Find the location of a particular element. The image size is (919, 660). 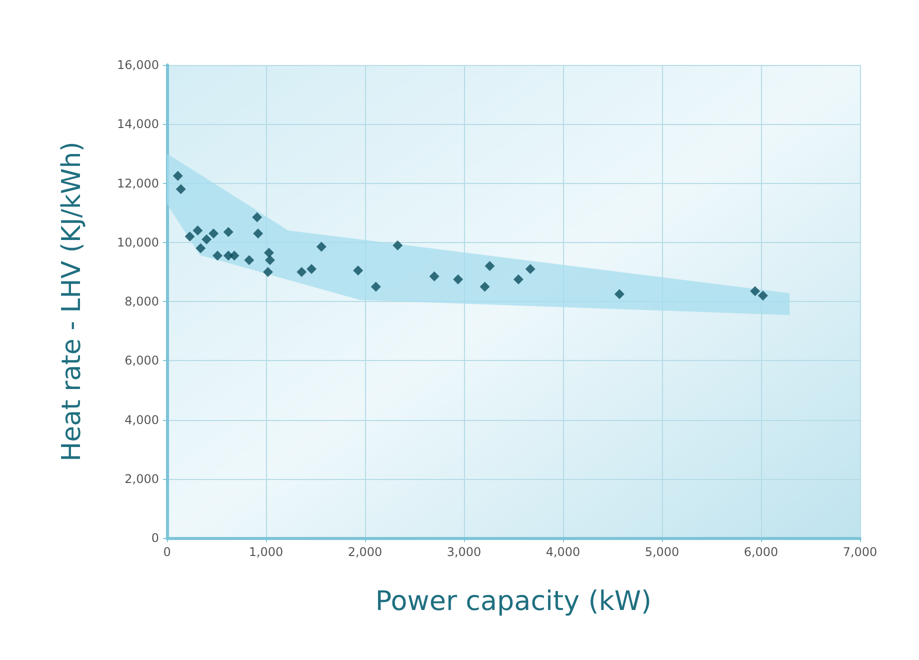

y-tick-label: 2,000 is located at coordinates (141, 479).